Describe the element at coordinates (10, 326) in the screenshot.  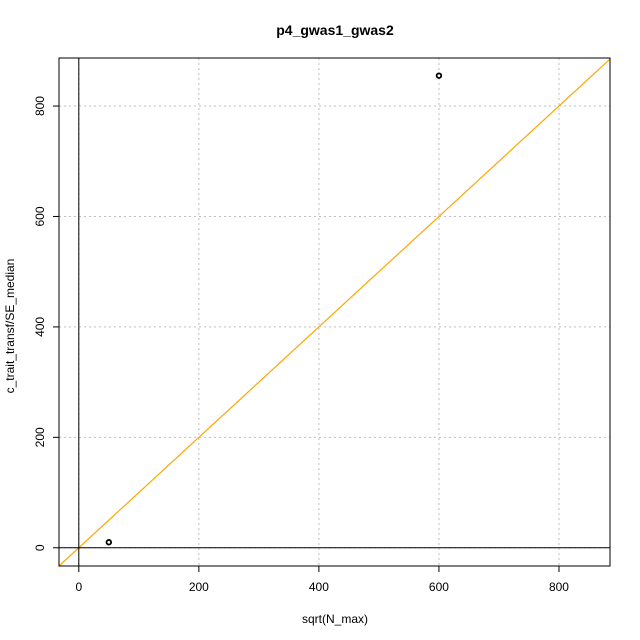
I see `y-axis-label: c_trait_transf/SE_median` at that location.